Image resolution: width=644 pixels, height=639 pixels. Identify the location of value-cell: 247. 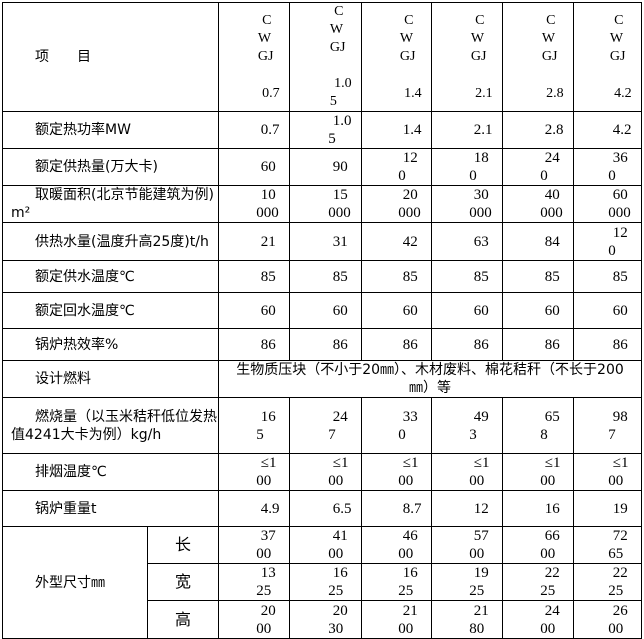
(325, 425).